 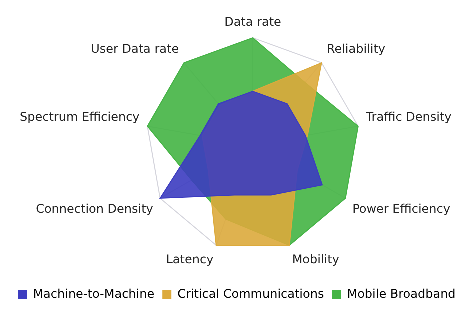 What do you see at coordinates (401, 209) in the screenshot?
I see `spoke-label: Power Efficiency` at bounding box center [401, 209].